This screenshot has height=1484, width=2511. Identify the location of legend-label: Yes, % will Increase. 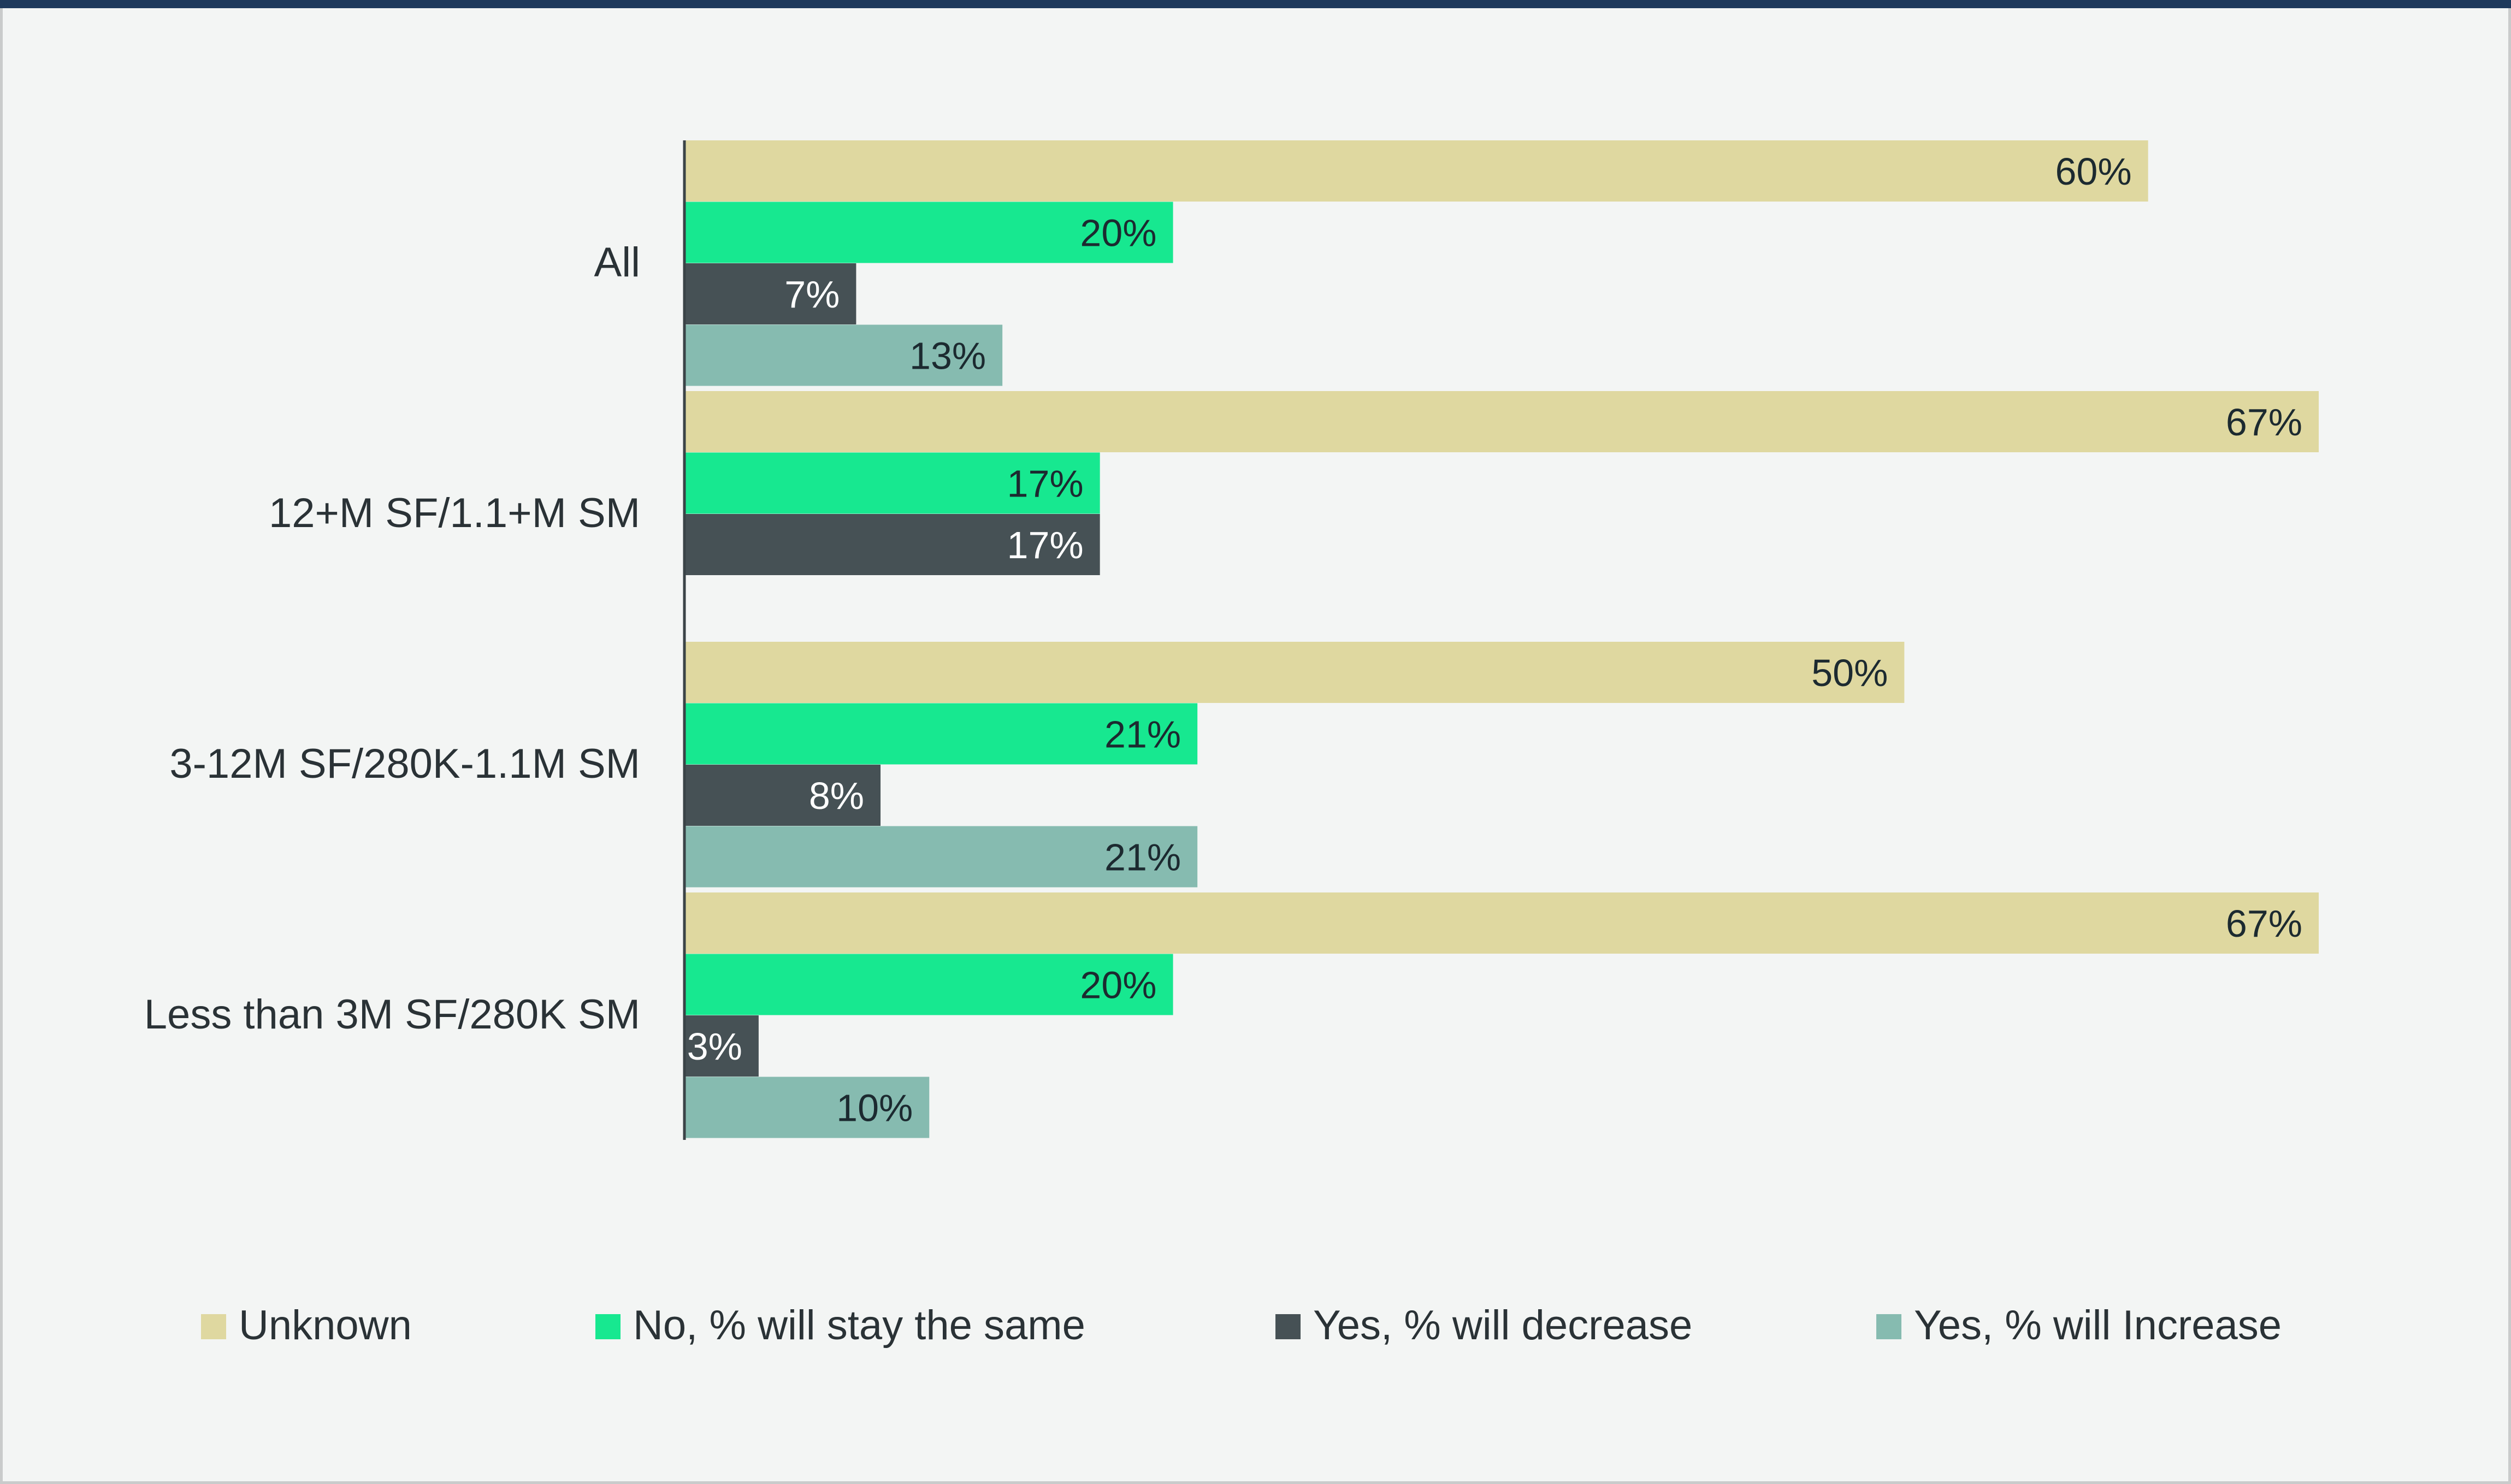
(2098, 1325).